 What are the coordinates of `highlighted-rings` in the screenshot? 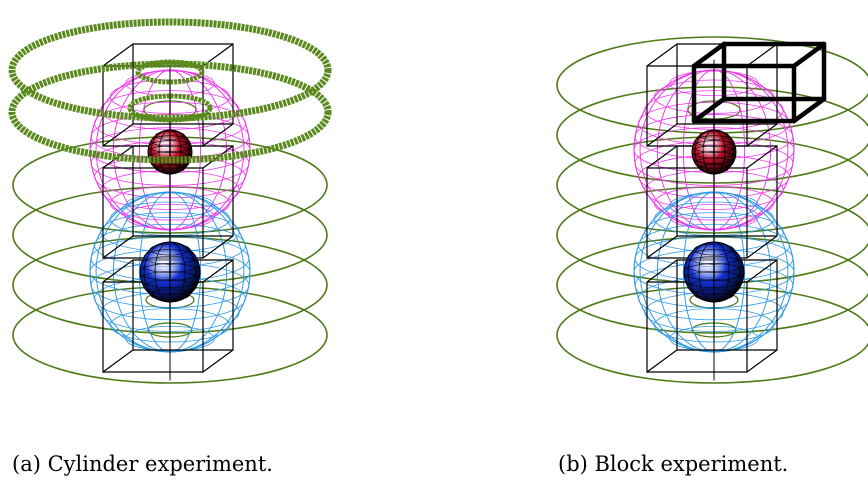 It's located at (170, 91).